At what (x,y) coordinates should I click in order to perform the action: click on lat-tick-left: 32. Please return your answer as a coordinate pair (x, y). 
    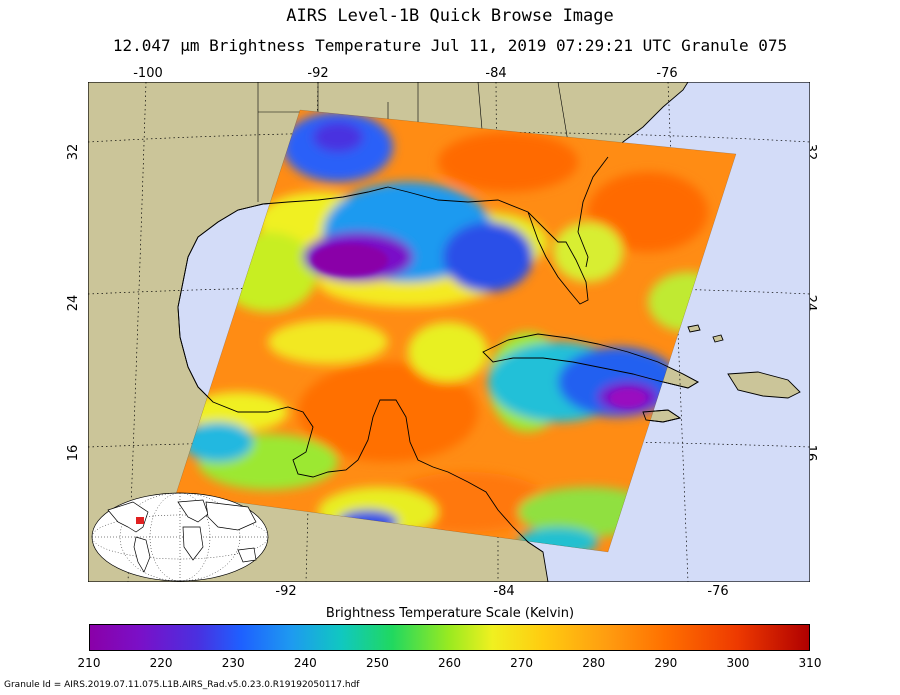
    Looking at the image, I should click on (73, 152).